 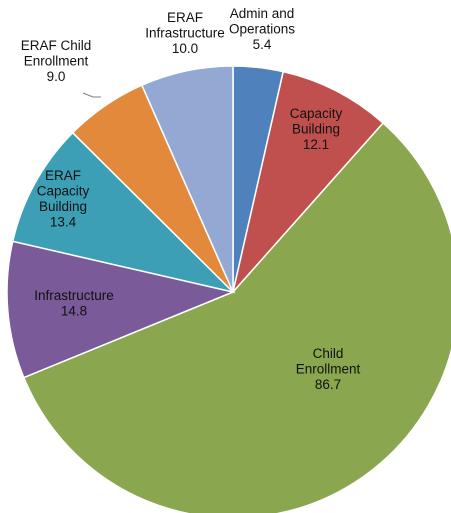 What do you see at coordinates (328, 369) in the screenshot?
I see `slice-label-child-enrollment: Child Enrollment 86.7` at bounding box center [328, 369].